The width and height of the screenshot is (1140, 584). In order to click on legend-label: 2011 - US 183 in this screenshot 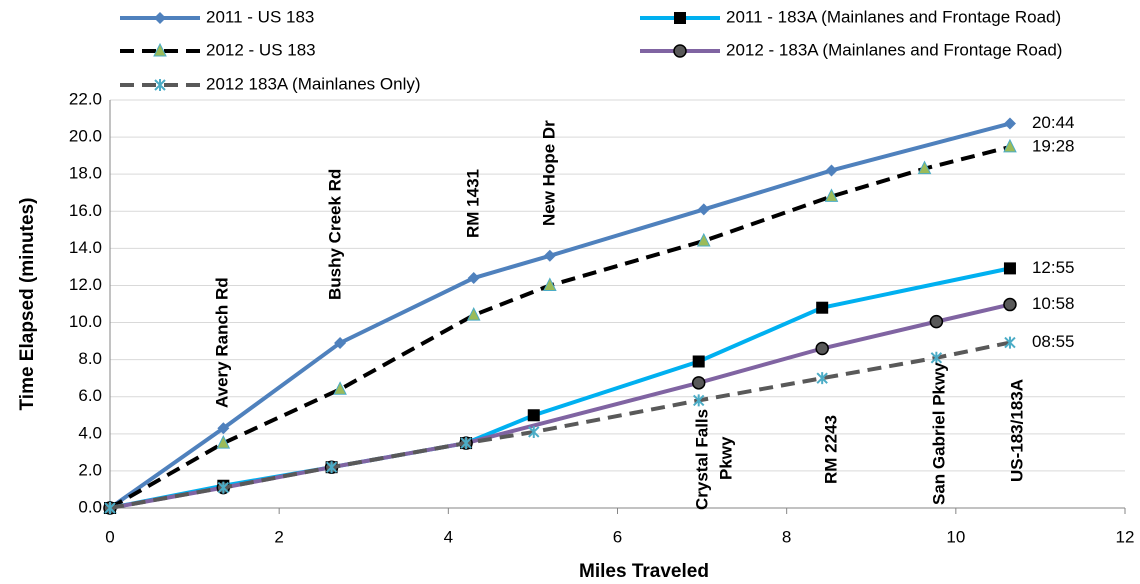, I will do `click(260, 16)`.